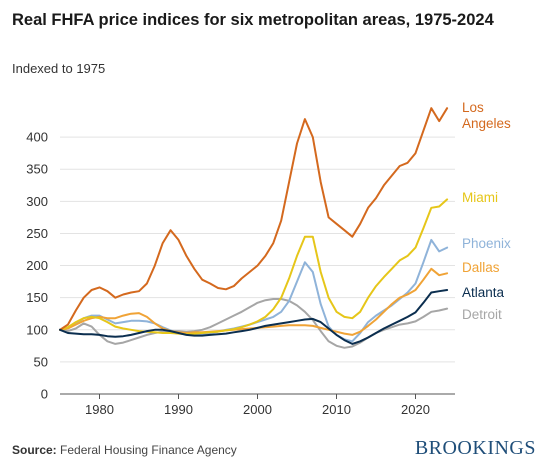  Describe the element at coordinates (37, 233) in the screenshot. I see `y-tick-label-250: 250` at that location.